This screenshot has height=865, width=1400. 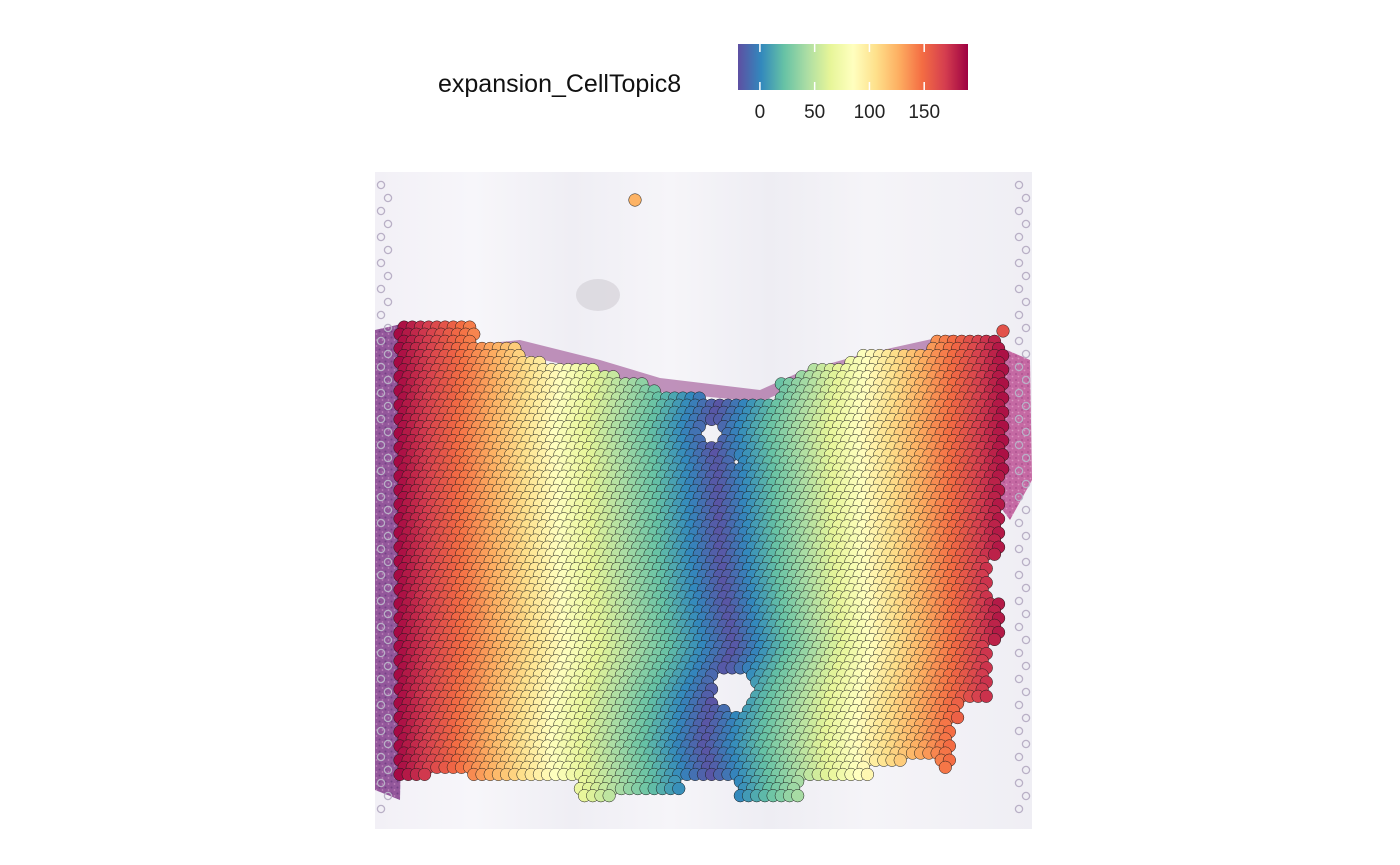 I want to click on colorbar-tick-label-0: 0, so click(x=760, y=112).